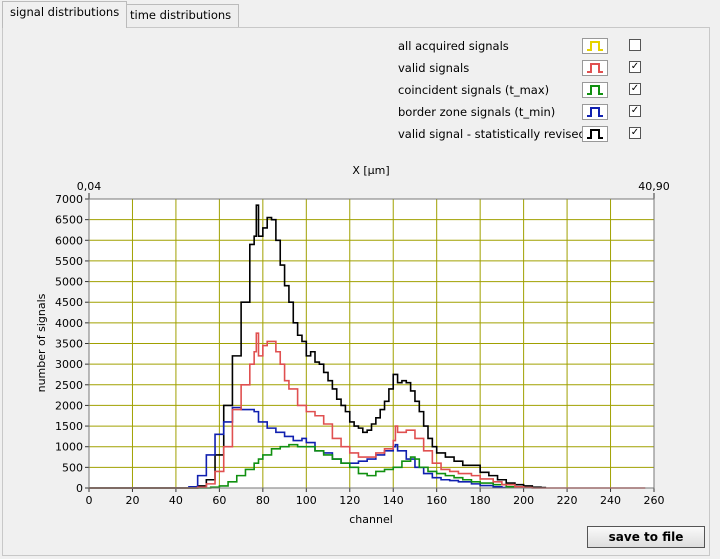 Image resolution: width=720 pixels, height=559 pixels. What do you see at coordinates (528, 69) in the screenshot?
I see `legend-item: valid signals ✓` at bounding box center [528, 69].